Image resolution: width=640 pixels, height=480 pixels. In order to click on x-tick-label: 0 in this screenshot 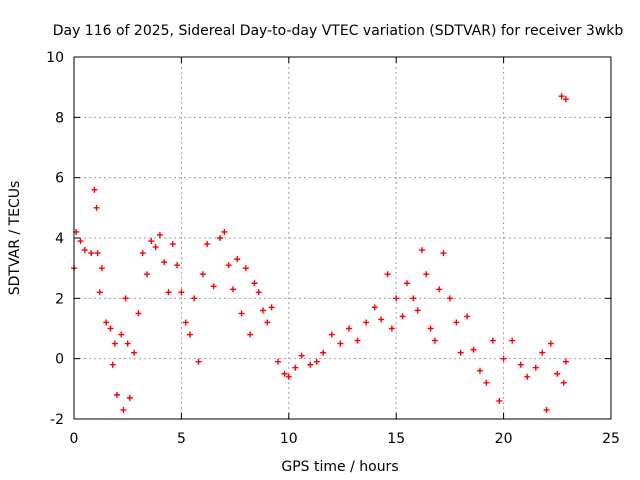, I will do `click(74, 439)`.